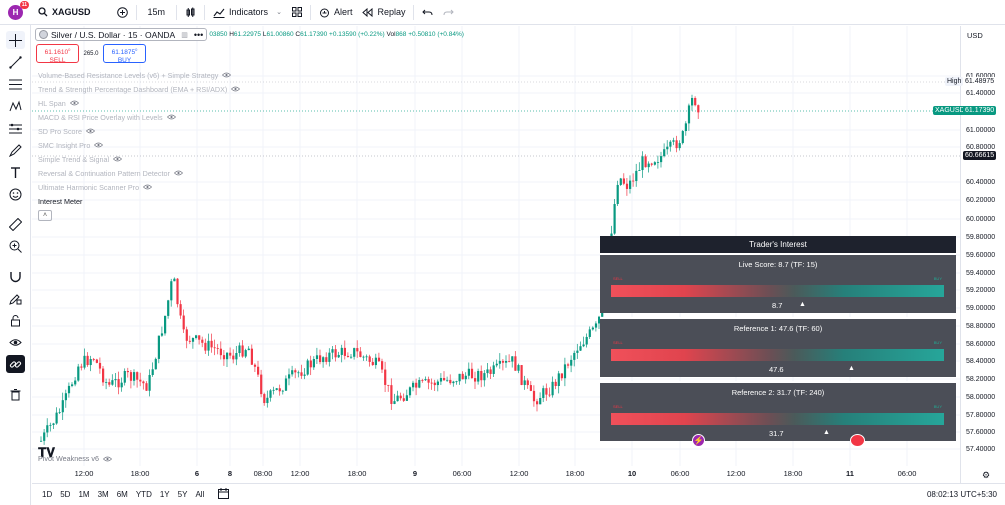 This screenshot has width=1005, height=505. I want to click on dividend-event-icon: ⚡, so click(698, 440).